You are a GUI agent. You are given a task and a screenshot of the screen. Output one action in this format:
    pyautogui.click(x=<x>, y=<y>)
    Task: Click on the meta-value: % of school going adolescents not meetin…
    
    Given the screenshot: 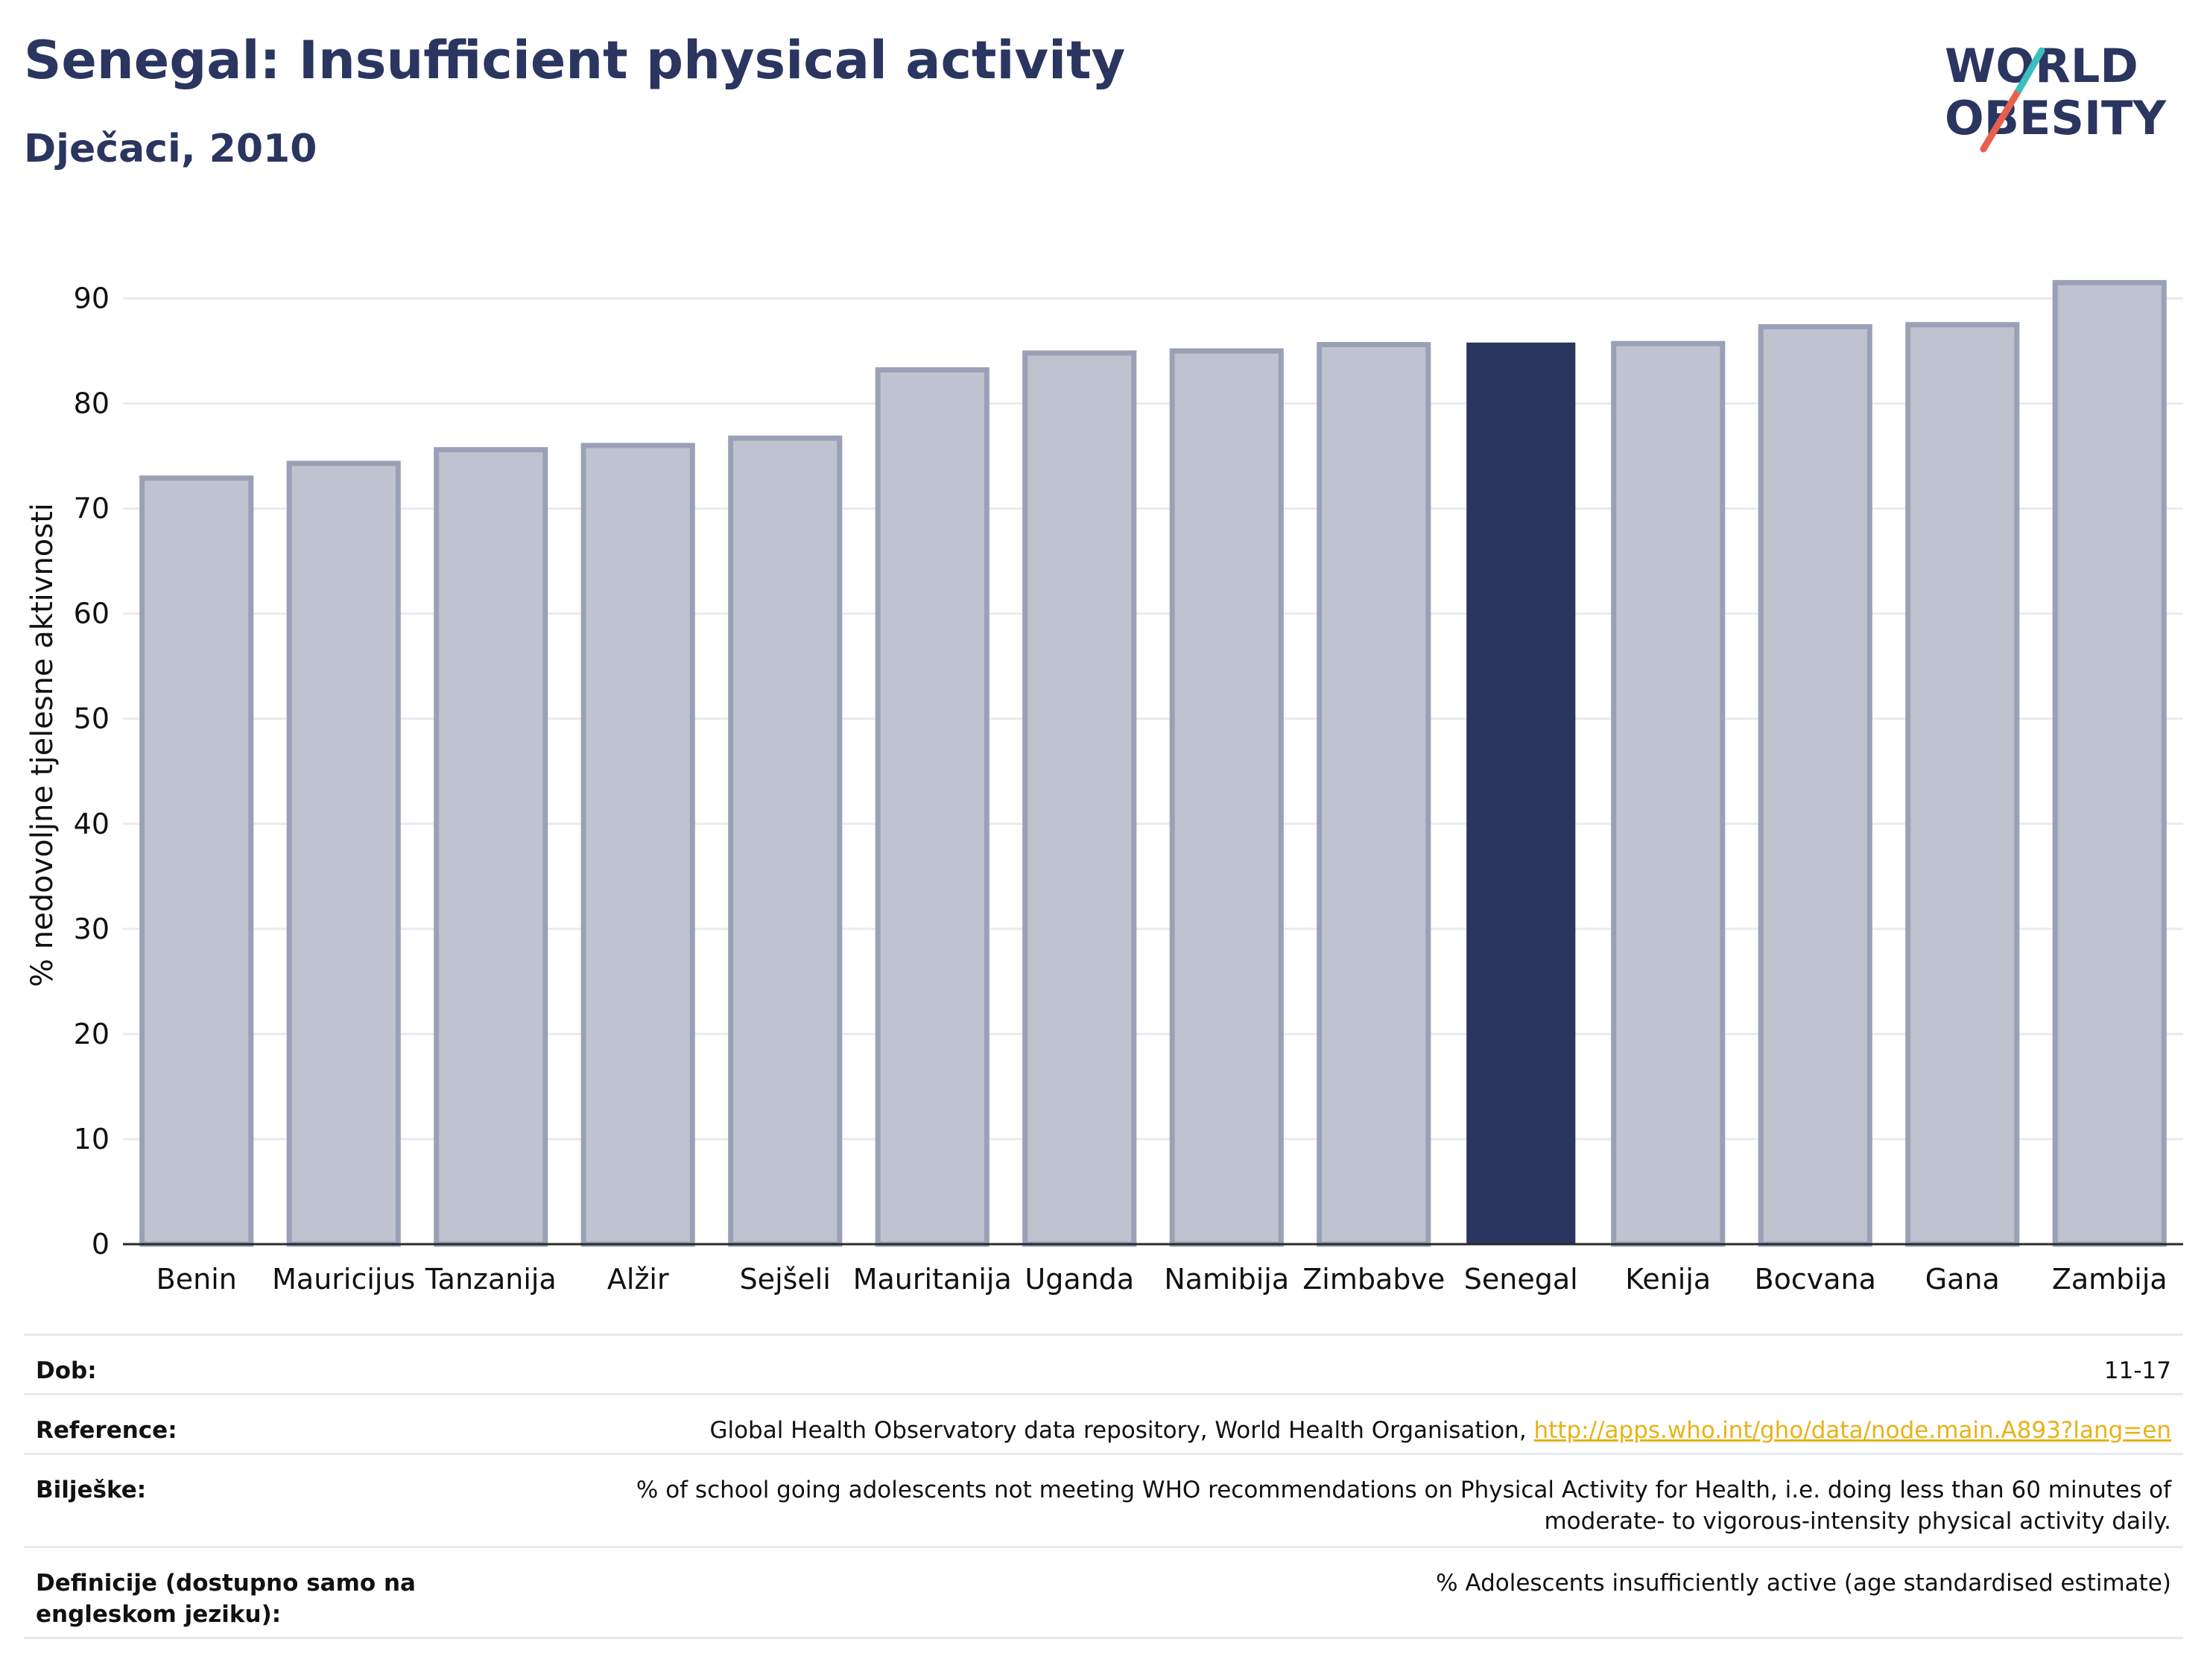 What is the action you would take?
    pyautogui.click(x=1403, y=1506)
    